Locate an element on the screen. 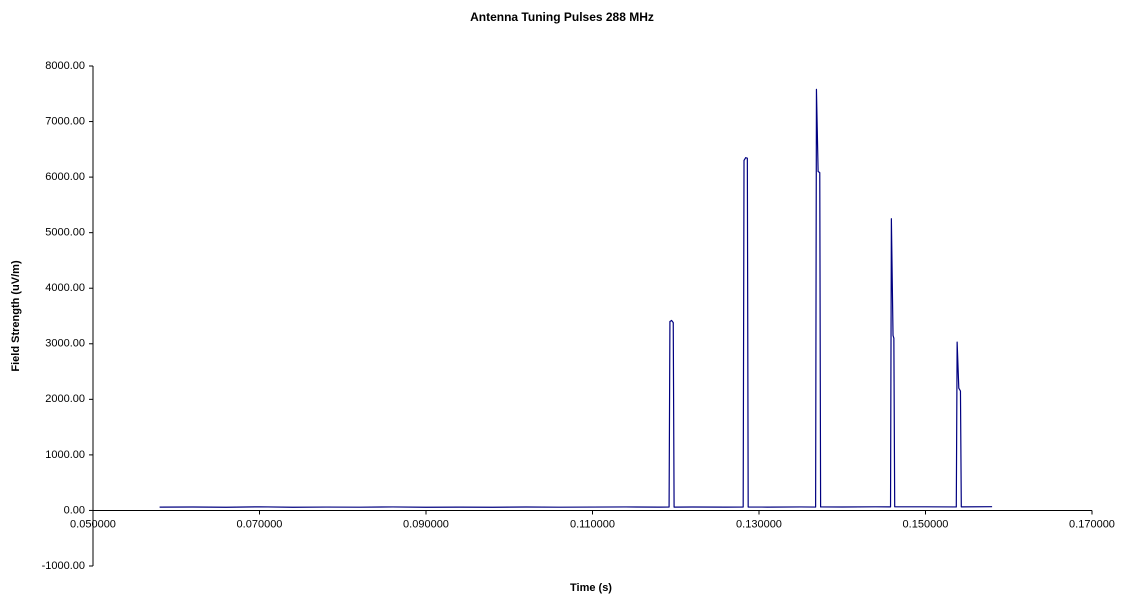  x-tick-label: 0.130000 is located at coordinates (759, 524).